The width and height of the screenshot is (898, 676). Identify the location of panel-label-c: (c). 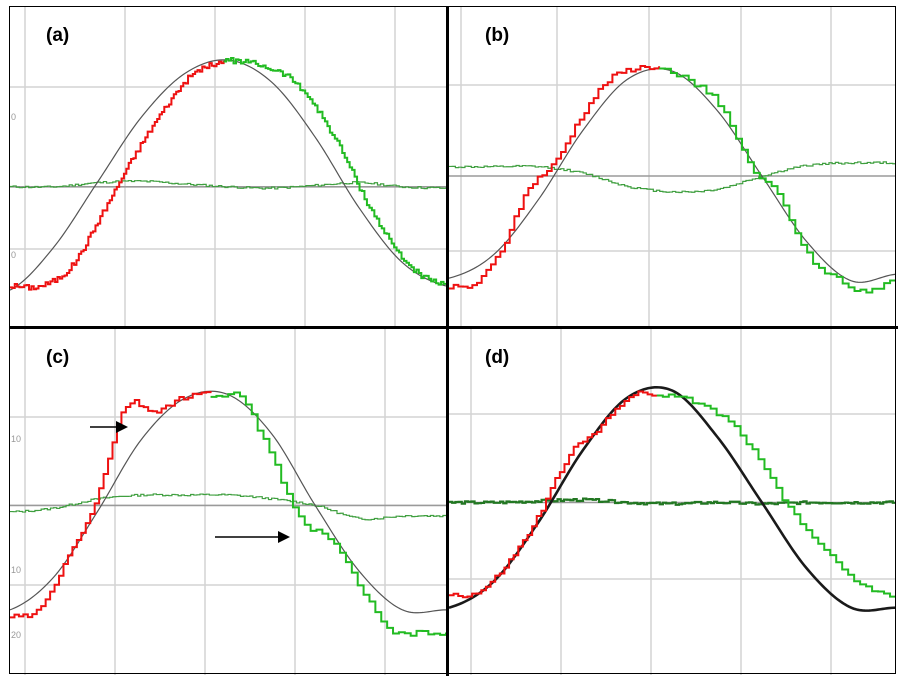
(58, 357).